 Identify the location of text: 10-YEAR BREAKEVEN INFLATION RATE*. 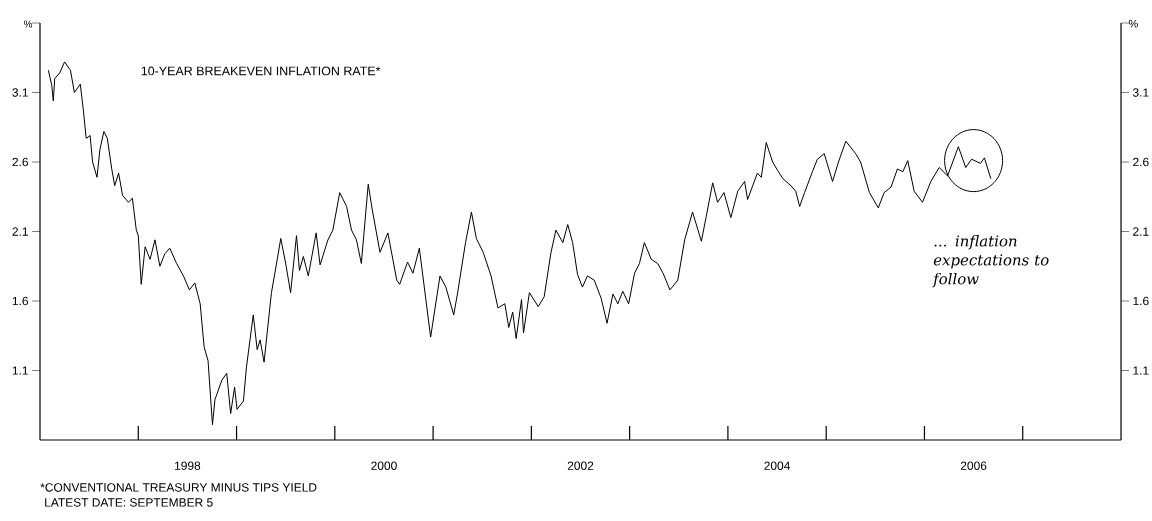
(261, 71).